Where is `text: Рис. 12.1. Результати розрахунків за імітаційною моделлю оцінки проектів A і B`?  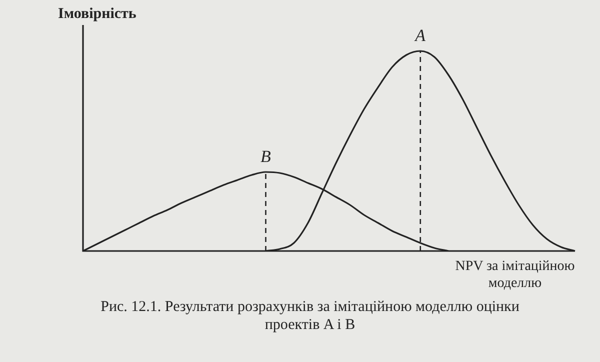 text: Рис. 12.1. Результати розрахунків за імітаційною моделлю оцінки проектів A і B is located at coordinates (310, 316).